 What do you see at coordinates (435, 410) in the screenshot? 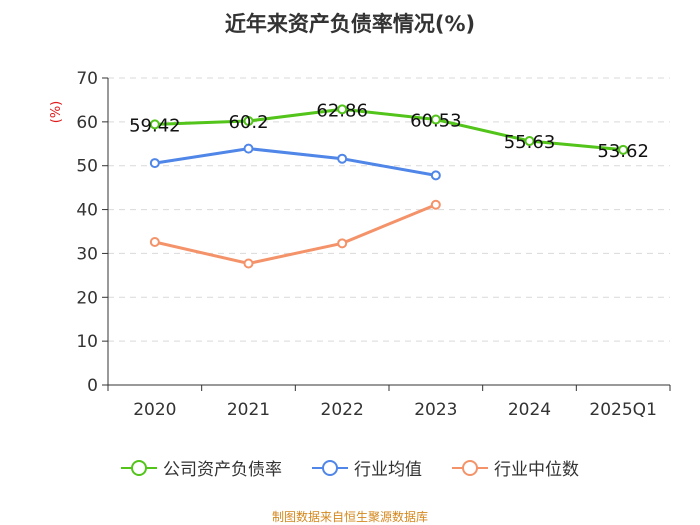
I see `x-tick-label: 2023` at bounding box center [435, 410].